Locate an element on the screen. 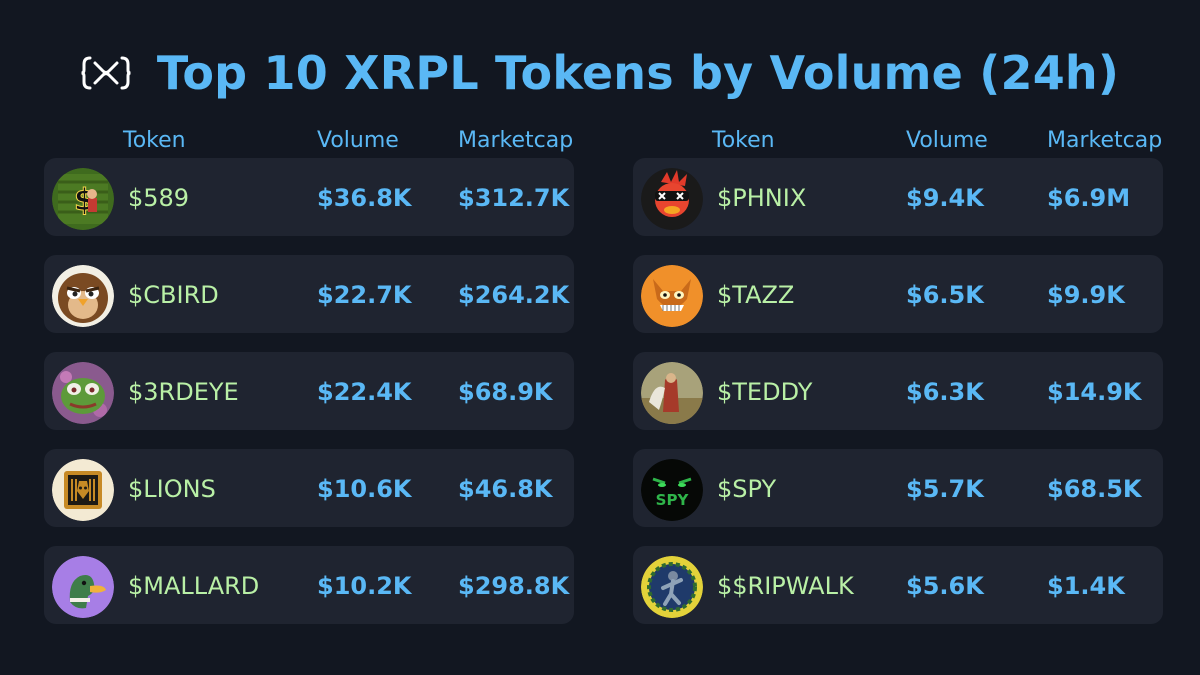 The image size is (1200, 675). token-volume: $36.8K is located at coordinates (364, 198).